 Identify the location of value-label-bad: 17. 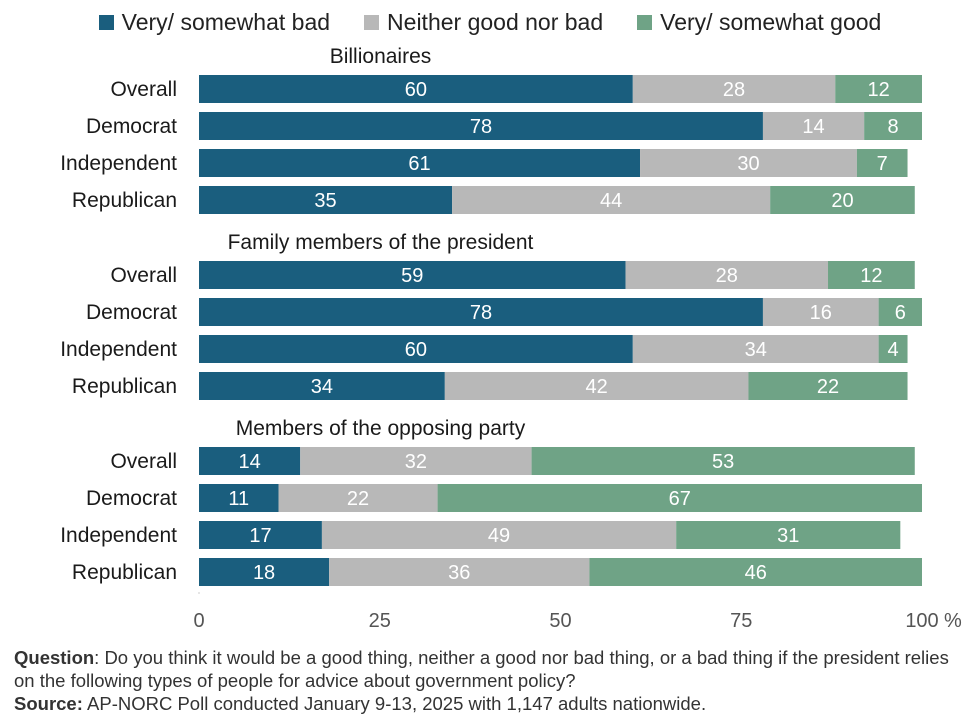
(260, 536).